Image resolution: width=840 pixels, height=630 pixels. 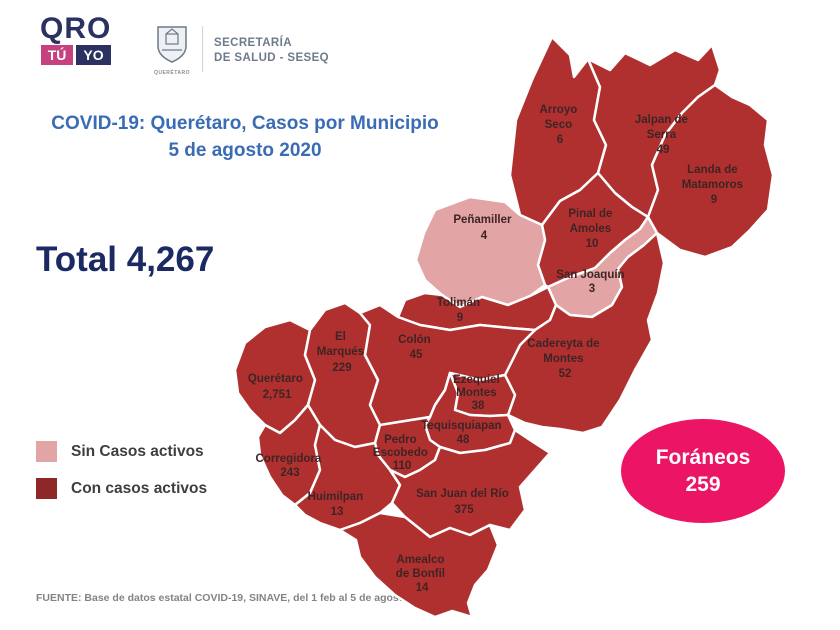 What do you see at coordinates (703, 457) in the screenshot?
I see `foraneos-label: Foráneos` at bounding box center [703, 457].